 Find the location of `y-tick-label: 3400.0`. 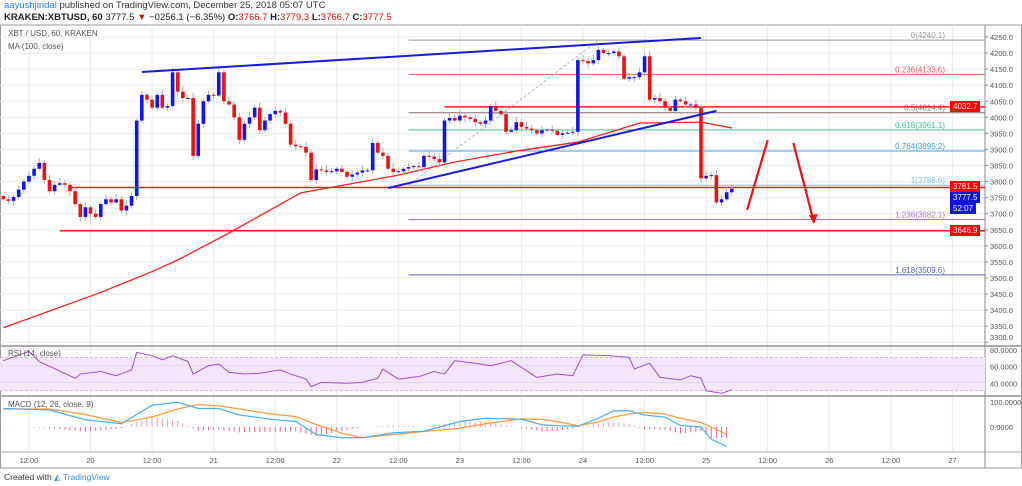

y-tick-label: 3400.0 is located at coordinates (1001, 310).